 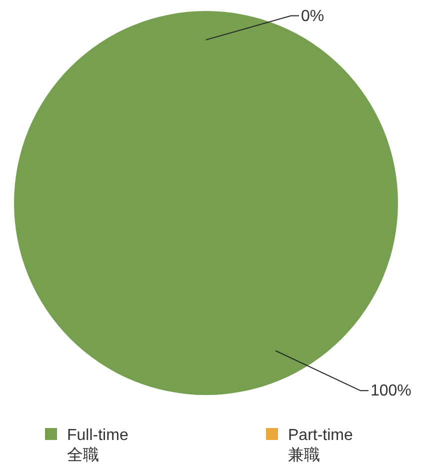 I want to click on legend-label: Part-time 兼職, so click(x=320, y=445).